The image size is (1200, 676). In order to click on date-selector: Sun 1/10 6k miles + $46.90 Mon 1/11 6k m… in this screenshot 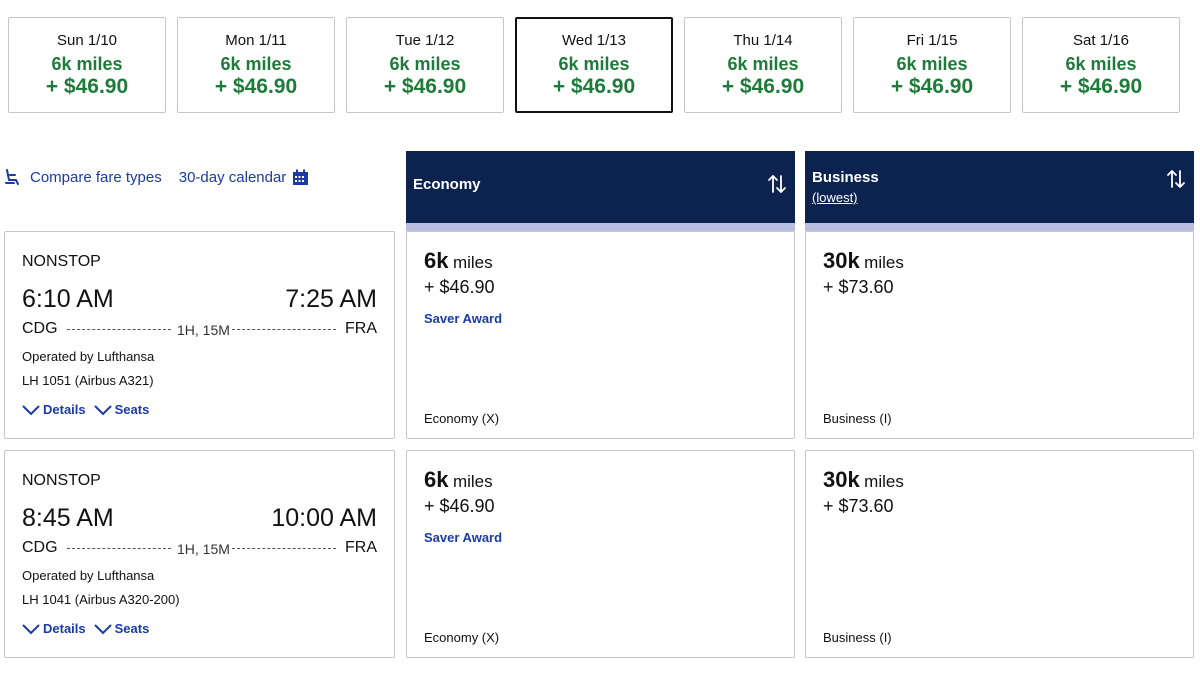, I will do `click(594, 65)`.